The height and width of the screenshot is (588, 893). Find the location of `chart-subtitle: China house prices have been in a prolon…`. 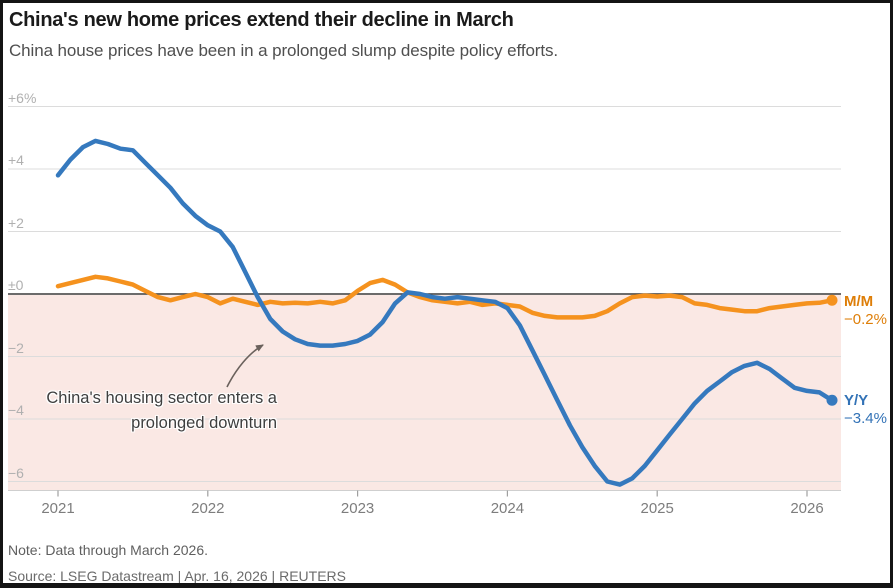

chart-subtitle: China house prices have been in a prolon… is located at coordinates (284, 50).